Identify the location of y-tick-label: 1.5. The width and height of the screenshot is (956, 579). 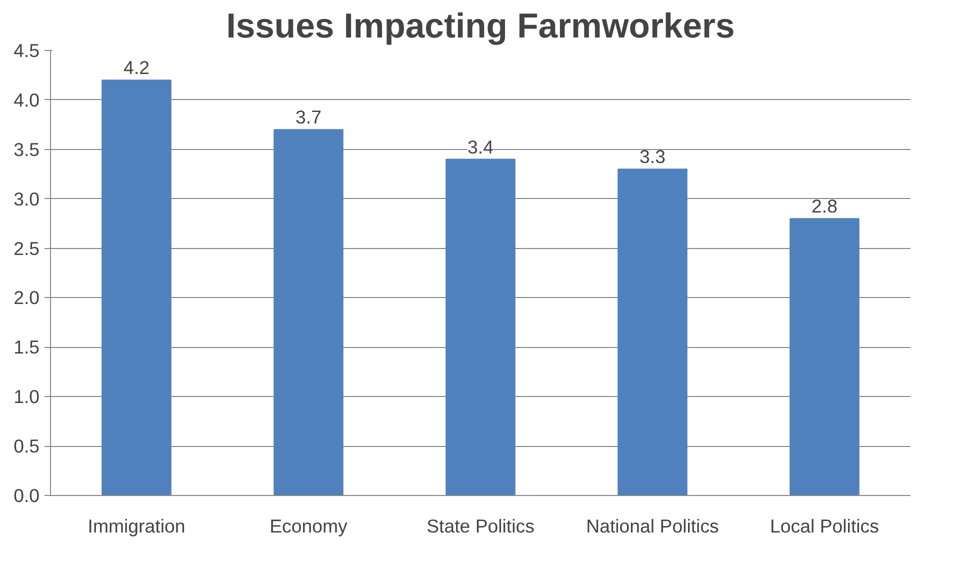
(27, 347).